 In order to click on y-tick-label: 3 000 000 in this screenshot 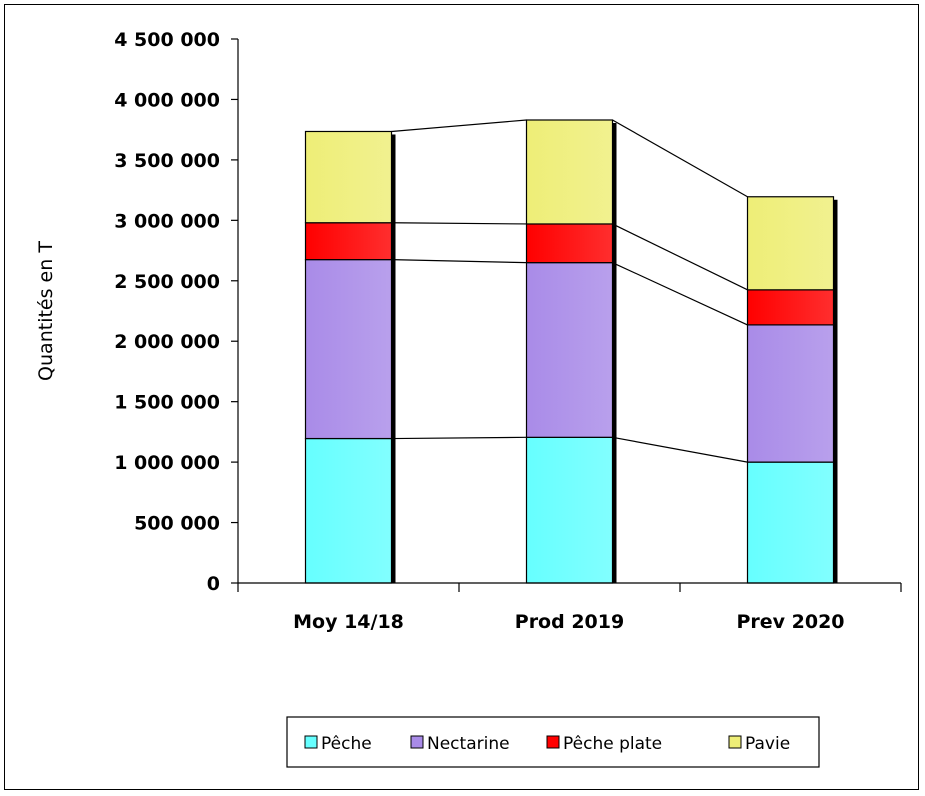, I will do `click(167, 221)`.